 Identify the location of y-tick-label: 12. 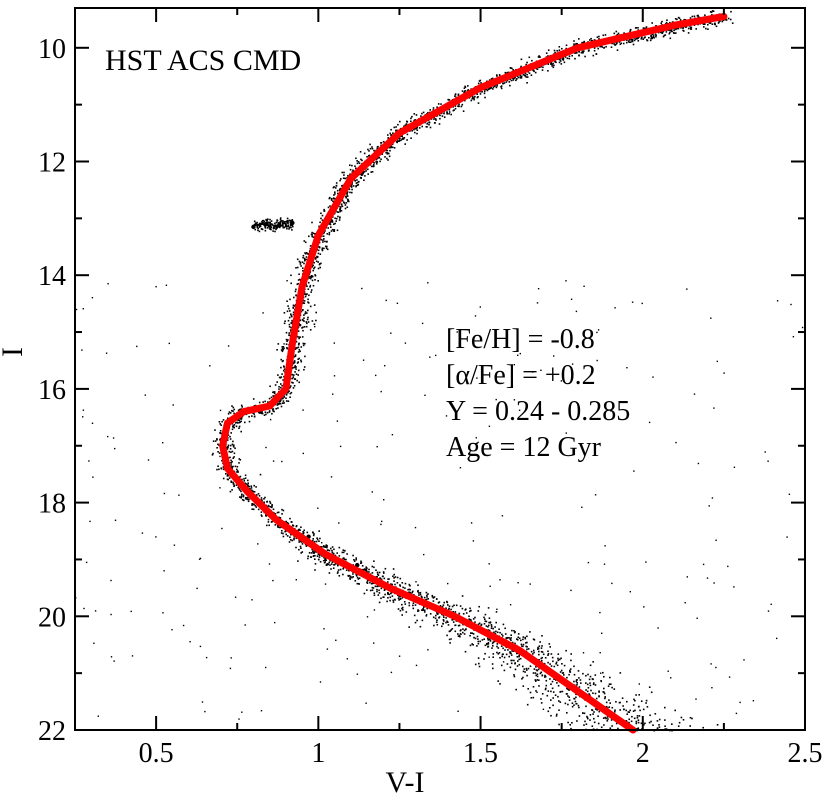
(52, 162).